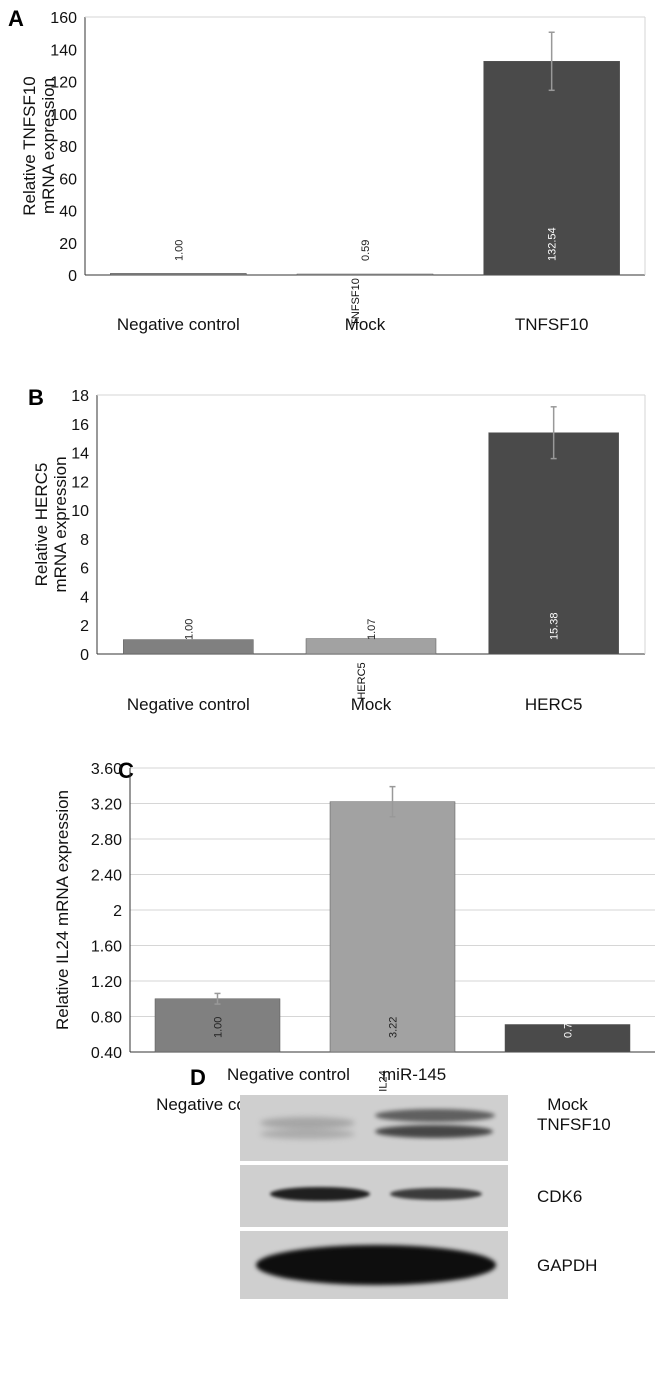  What do you see at coordinates (106, 947) in the screenshot?
I see `y-tick-label: 1.60` at bounding box center [106, 947].